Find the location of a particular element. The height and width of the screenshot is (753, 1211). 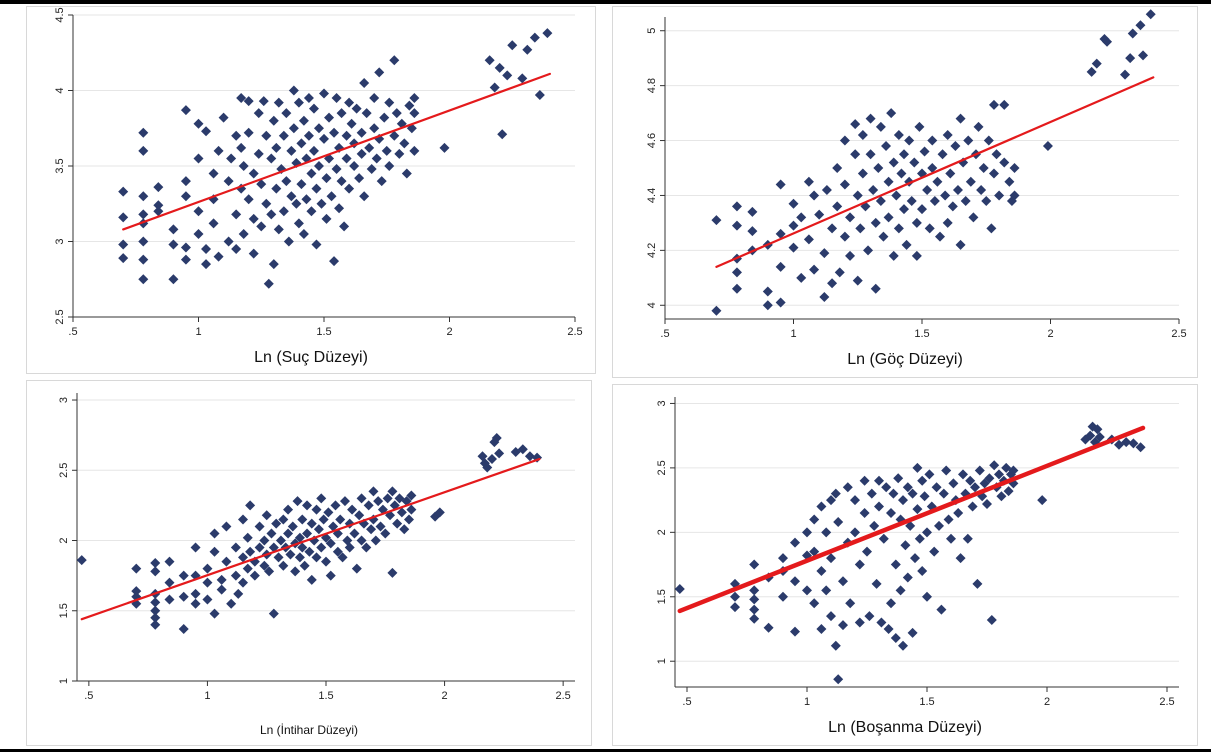

x-tick-label: .5 is located at coordinates (664, 334).